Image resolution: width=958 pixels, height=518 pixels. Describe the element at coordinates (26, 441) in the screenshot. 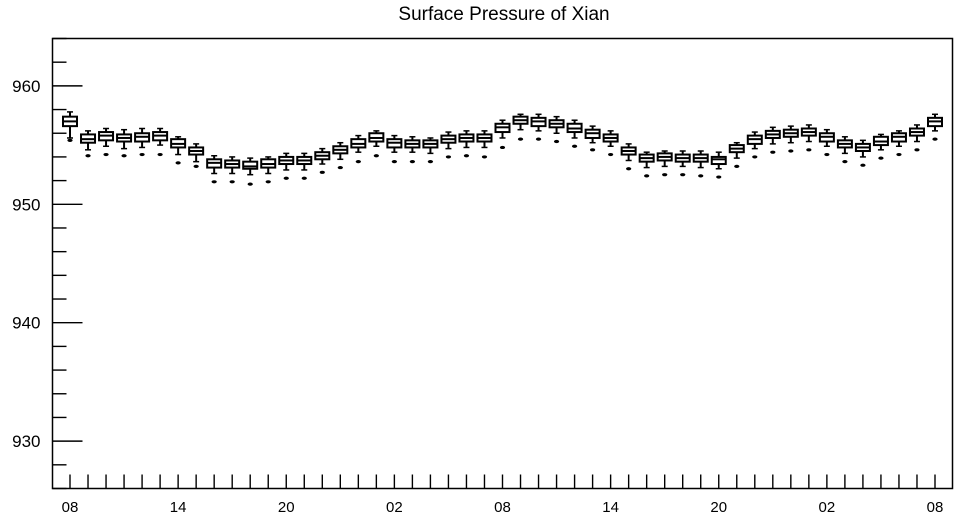

I see `y-tick-label: 930` at that location.